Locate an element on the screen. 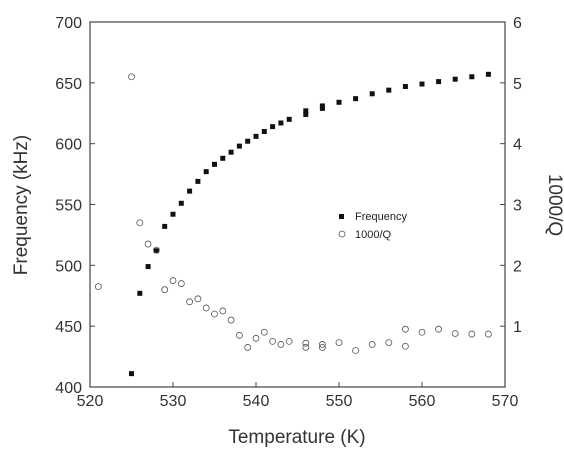 The width and height of the screenshot is (564, 450). y2-tick-label: 2 is located at coordinates (517, 266).